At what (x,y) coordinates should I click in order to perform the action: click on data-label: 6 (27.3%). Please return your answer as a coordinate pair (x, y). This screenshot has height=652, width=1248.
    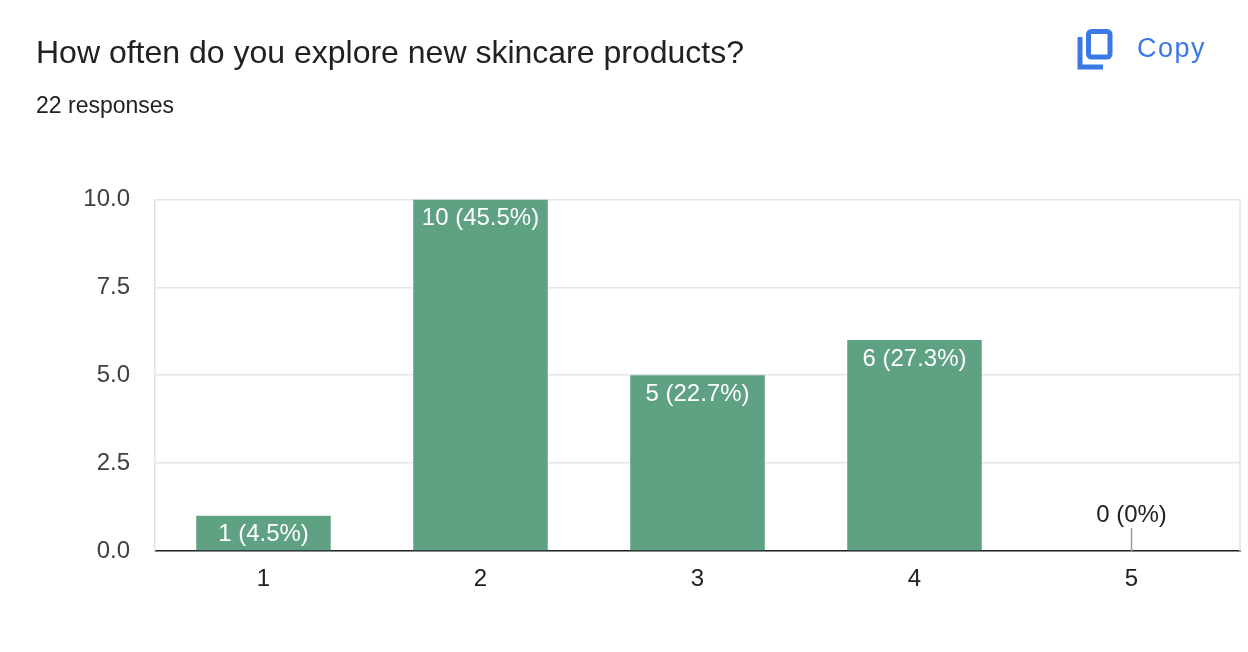
    Looking at the image, I should click on (914, 357).